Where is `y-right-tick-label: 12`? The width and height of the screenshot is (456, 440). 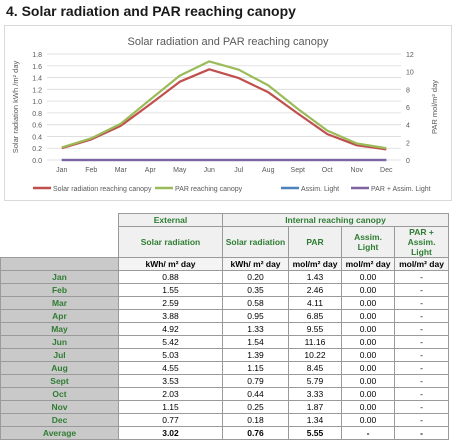 y-right-tick-label: 12 is located at coordinates (410, 55).